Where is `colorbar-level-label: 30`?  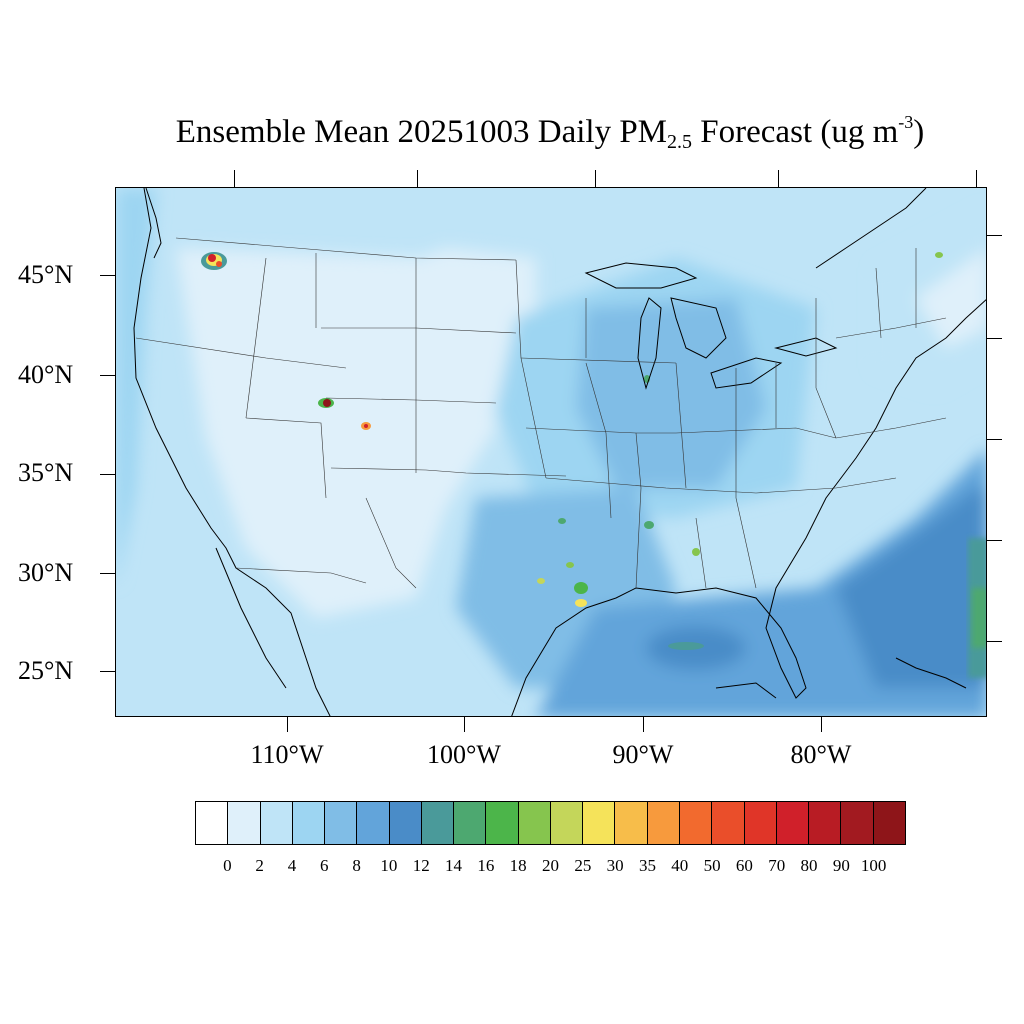 colorbar-level-label: 30 is located at coordinates (615, 865).